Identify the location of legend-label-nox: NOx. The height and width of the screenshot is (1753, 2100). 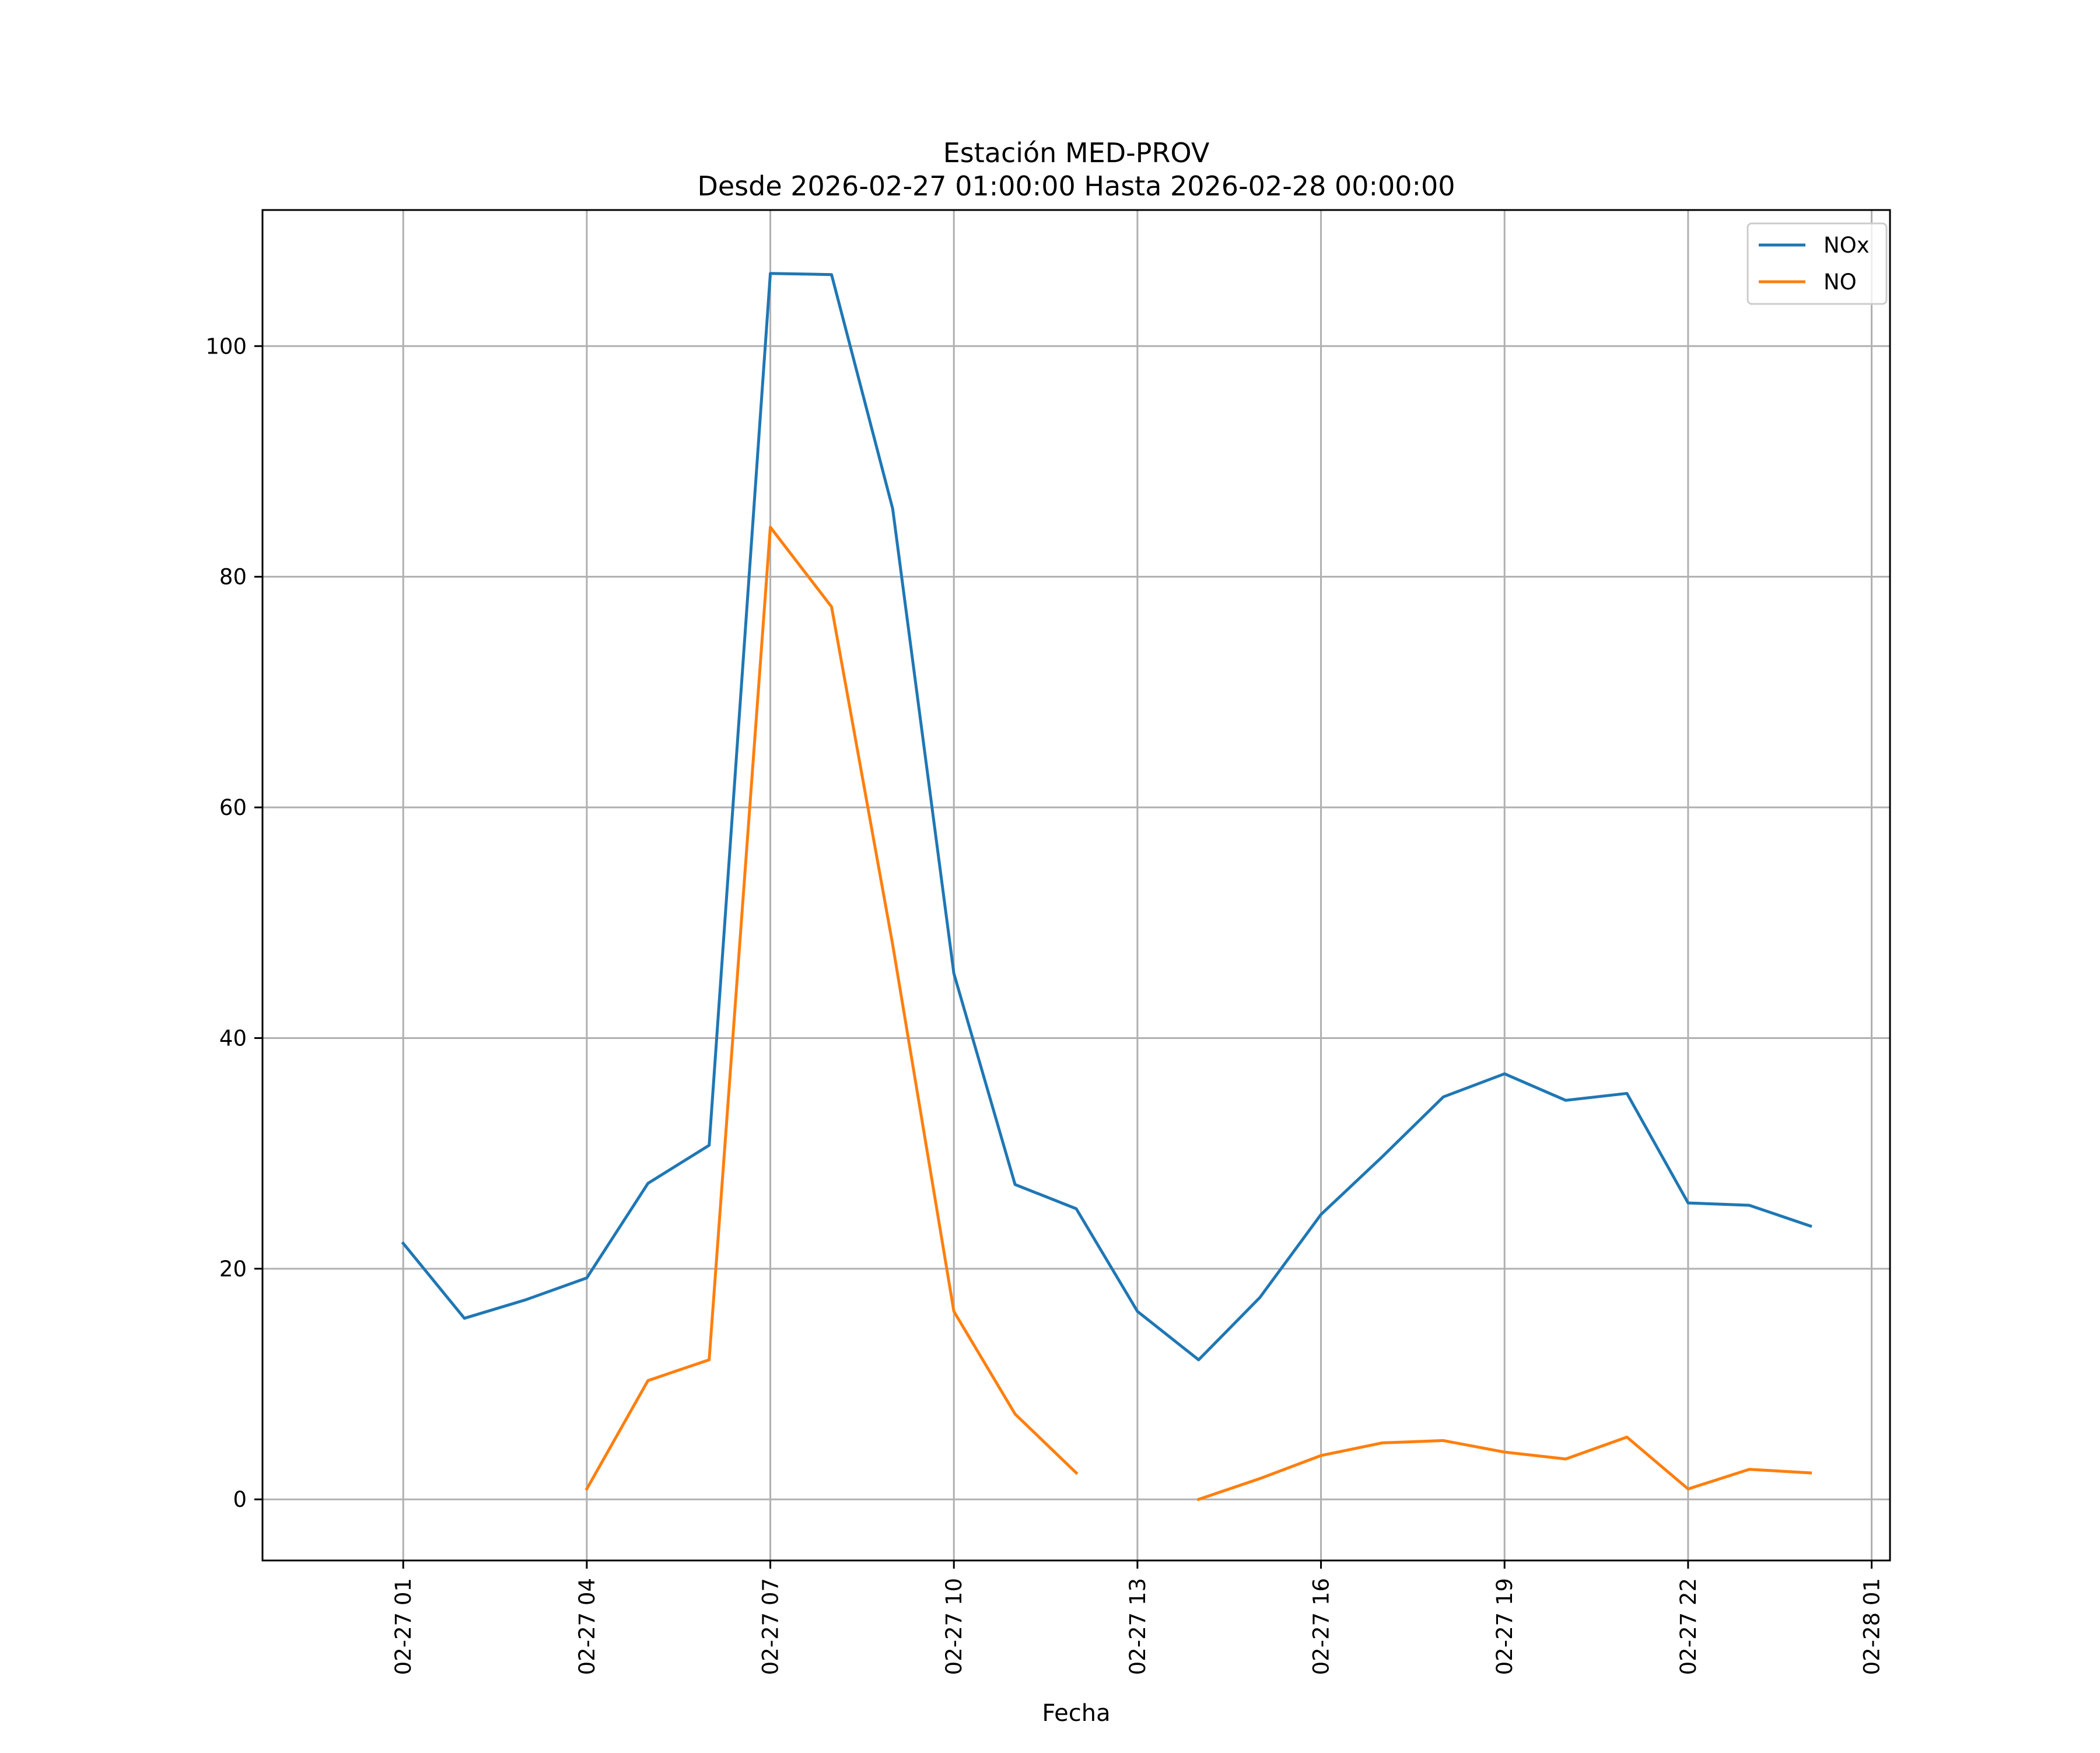
(1847, 245).